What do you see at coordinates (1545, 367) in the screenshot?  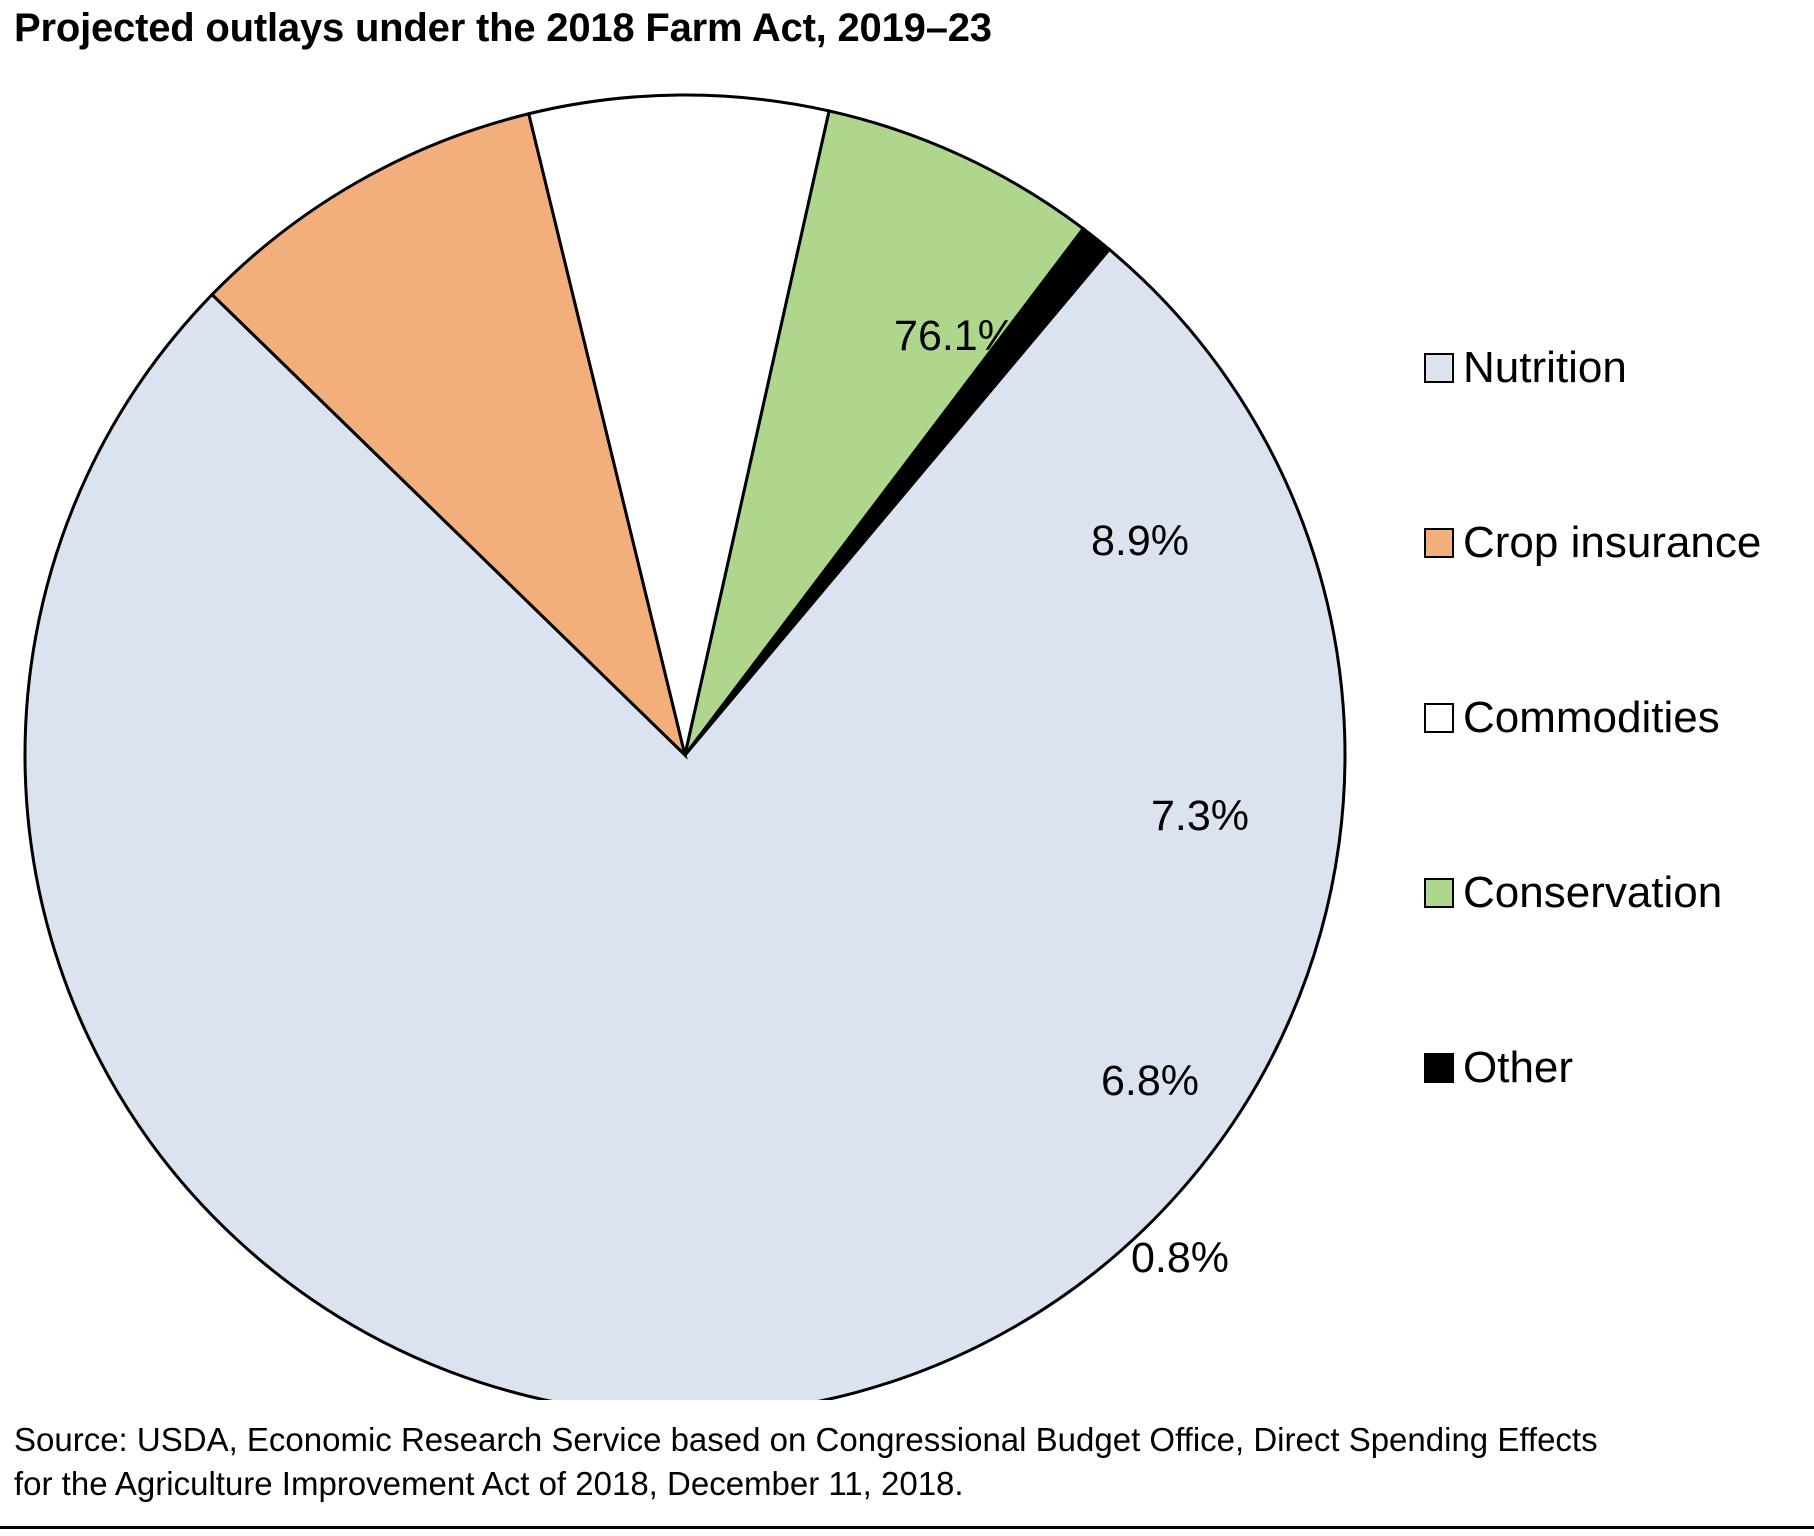 I see `legend-item-label: Nutrition` at bounding box center [1545, 367].